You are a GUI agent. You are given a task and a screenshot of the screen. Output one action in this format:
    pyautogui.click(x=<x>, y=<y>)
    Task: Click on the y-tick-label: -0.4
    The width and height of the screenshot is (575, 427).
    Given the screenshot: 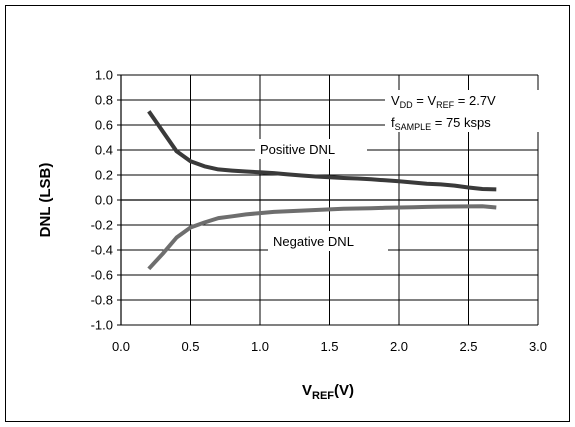 What is the action you would take?
    pyautogui.click(x=102, y=250)
    